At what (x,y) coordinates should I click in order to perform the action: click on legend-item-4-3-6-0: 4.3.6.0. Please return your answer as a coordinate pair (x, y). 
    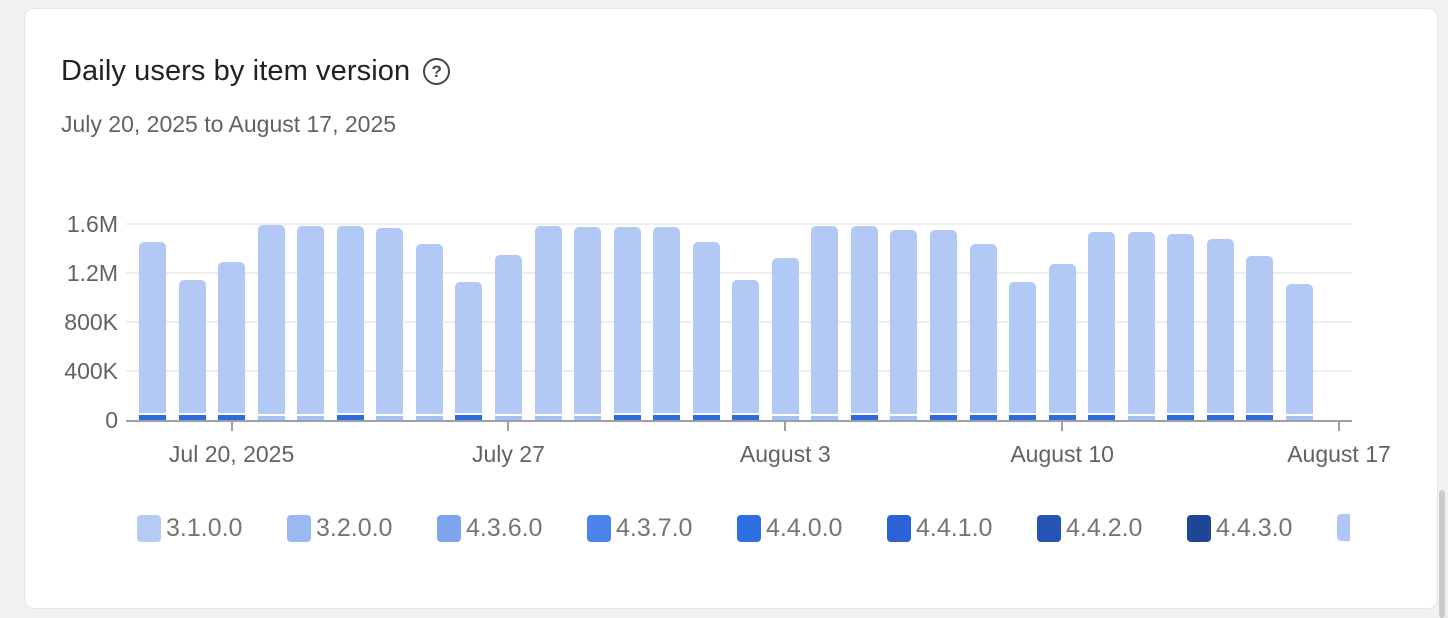
    Looking at the image, I should click on (489, 528).